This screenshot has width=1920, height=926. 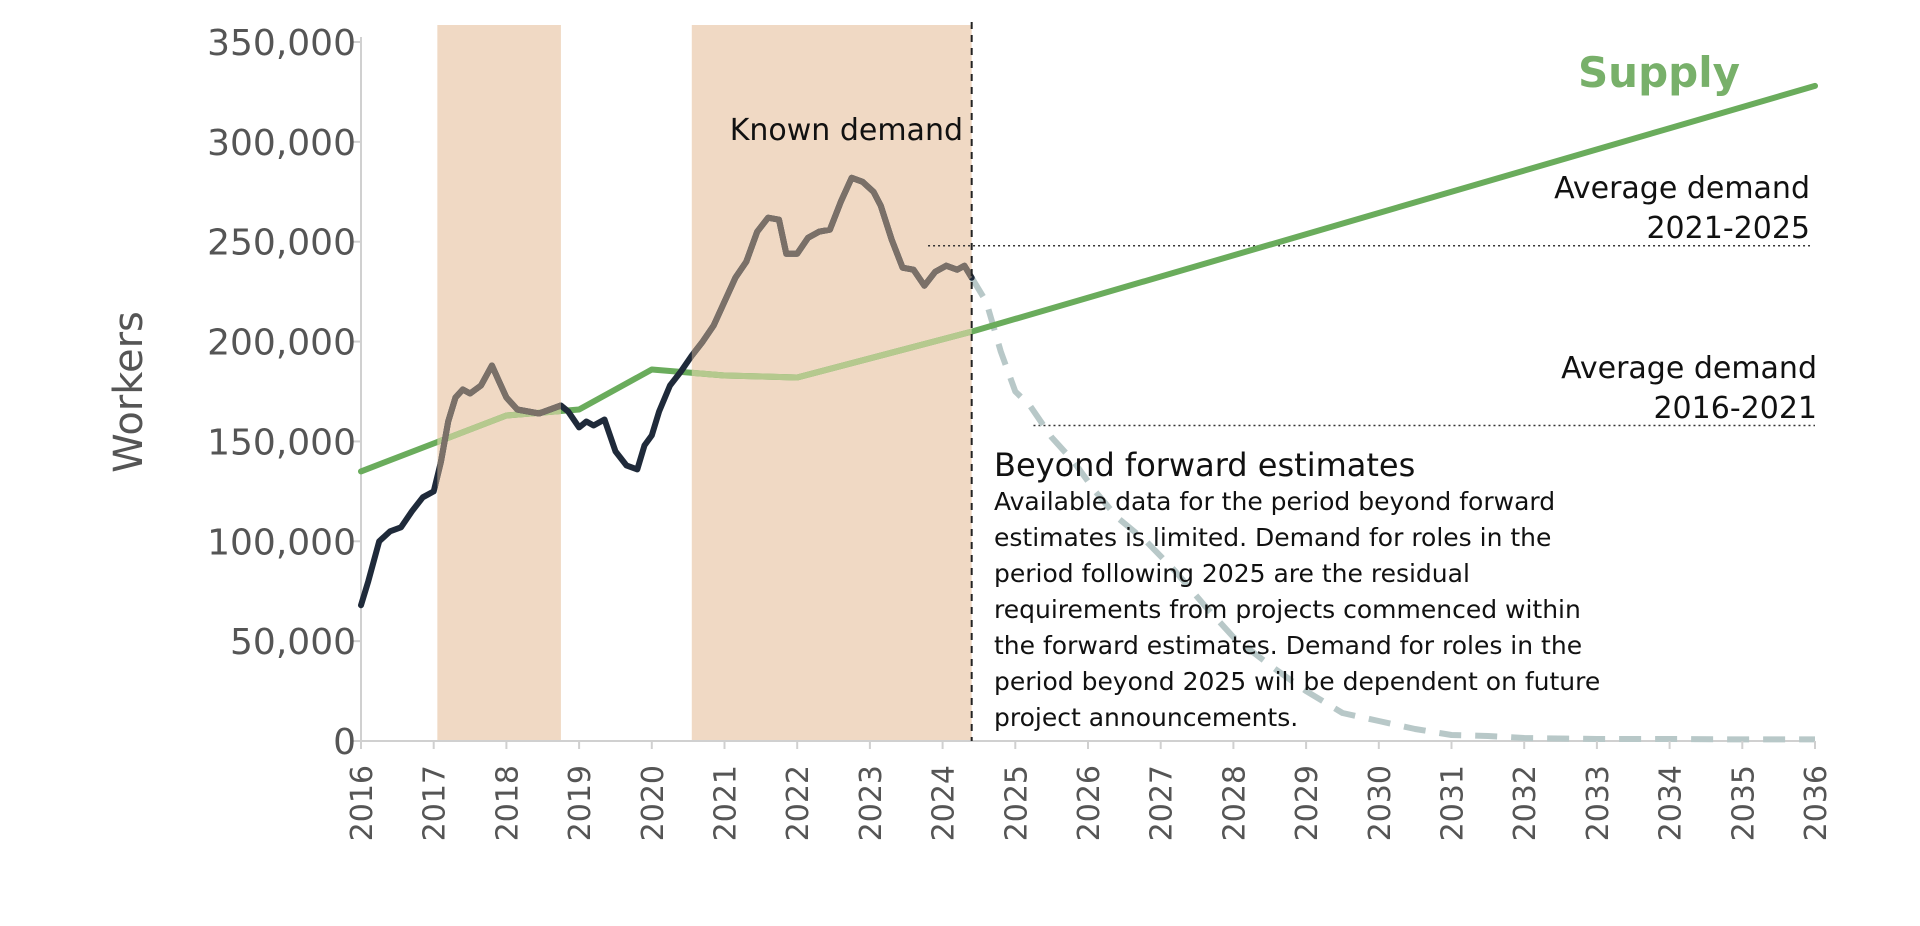 What do you see at coordinates (281, 343) in the screenshot?
I see `y-tick-label: 200,000` at bounding box center [281, 343].